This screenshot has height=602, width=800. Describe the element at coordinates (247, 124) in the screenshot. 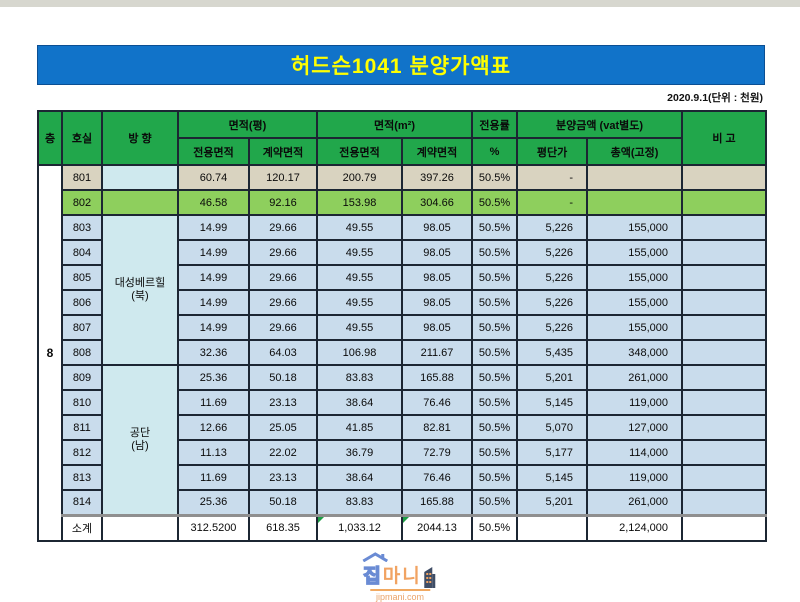

I see `header-area-pyeong: 면적(평)` at that location.